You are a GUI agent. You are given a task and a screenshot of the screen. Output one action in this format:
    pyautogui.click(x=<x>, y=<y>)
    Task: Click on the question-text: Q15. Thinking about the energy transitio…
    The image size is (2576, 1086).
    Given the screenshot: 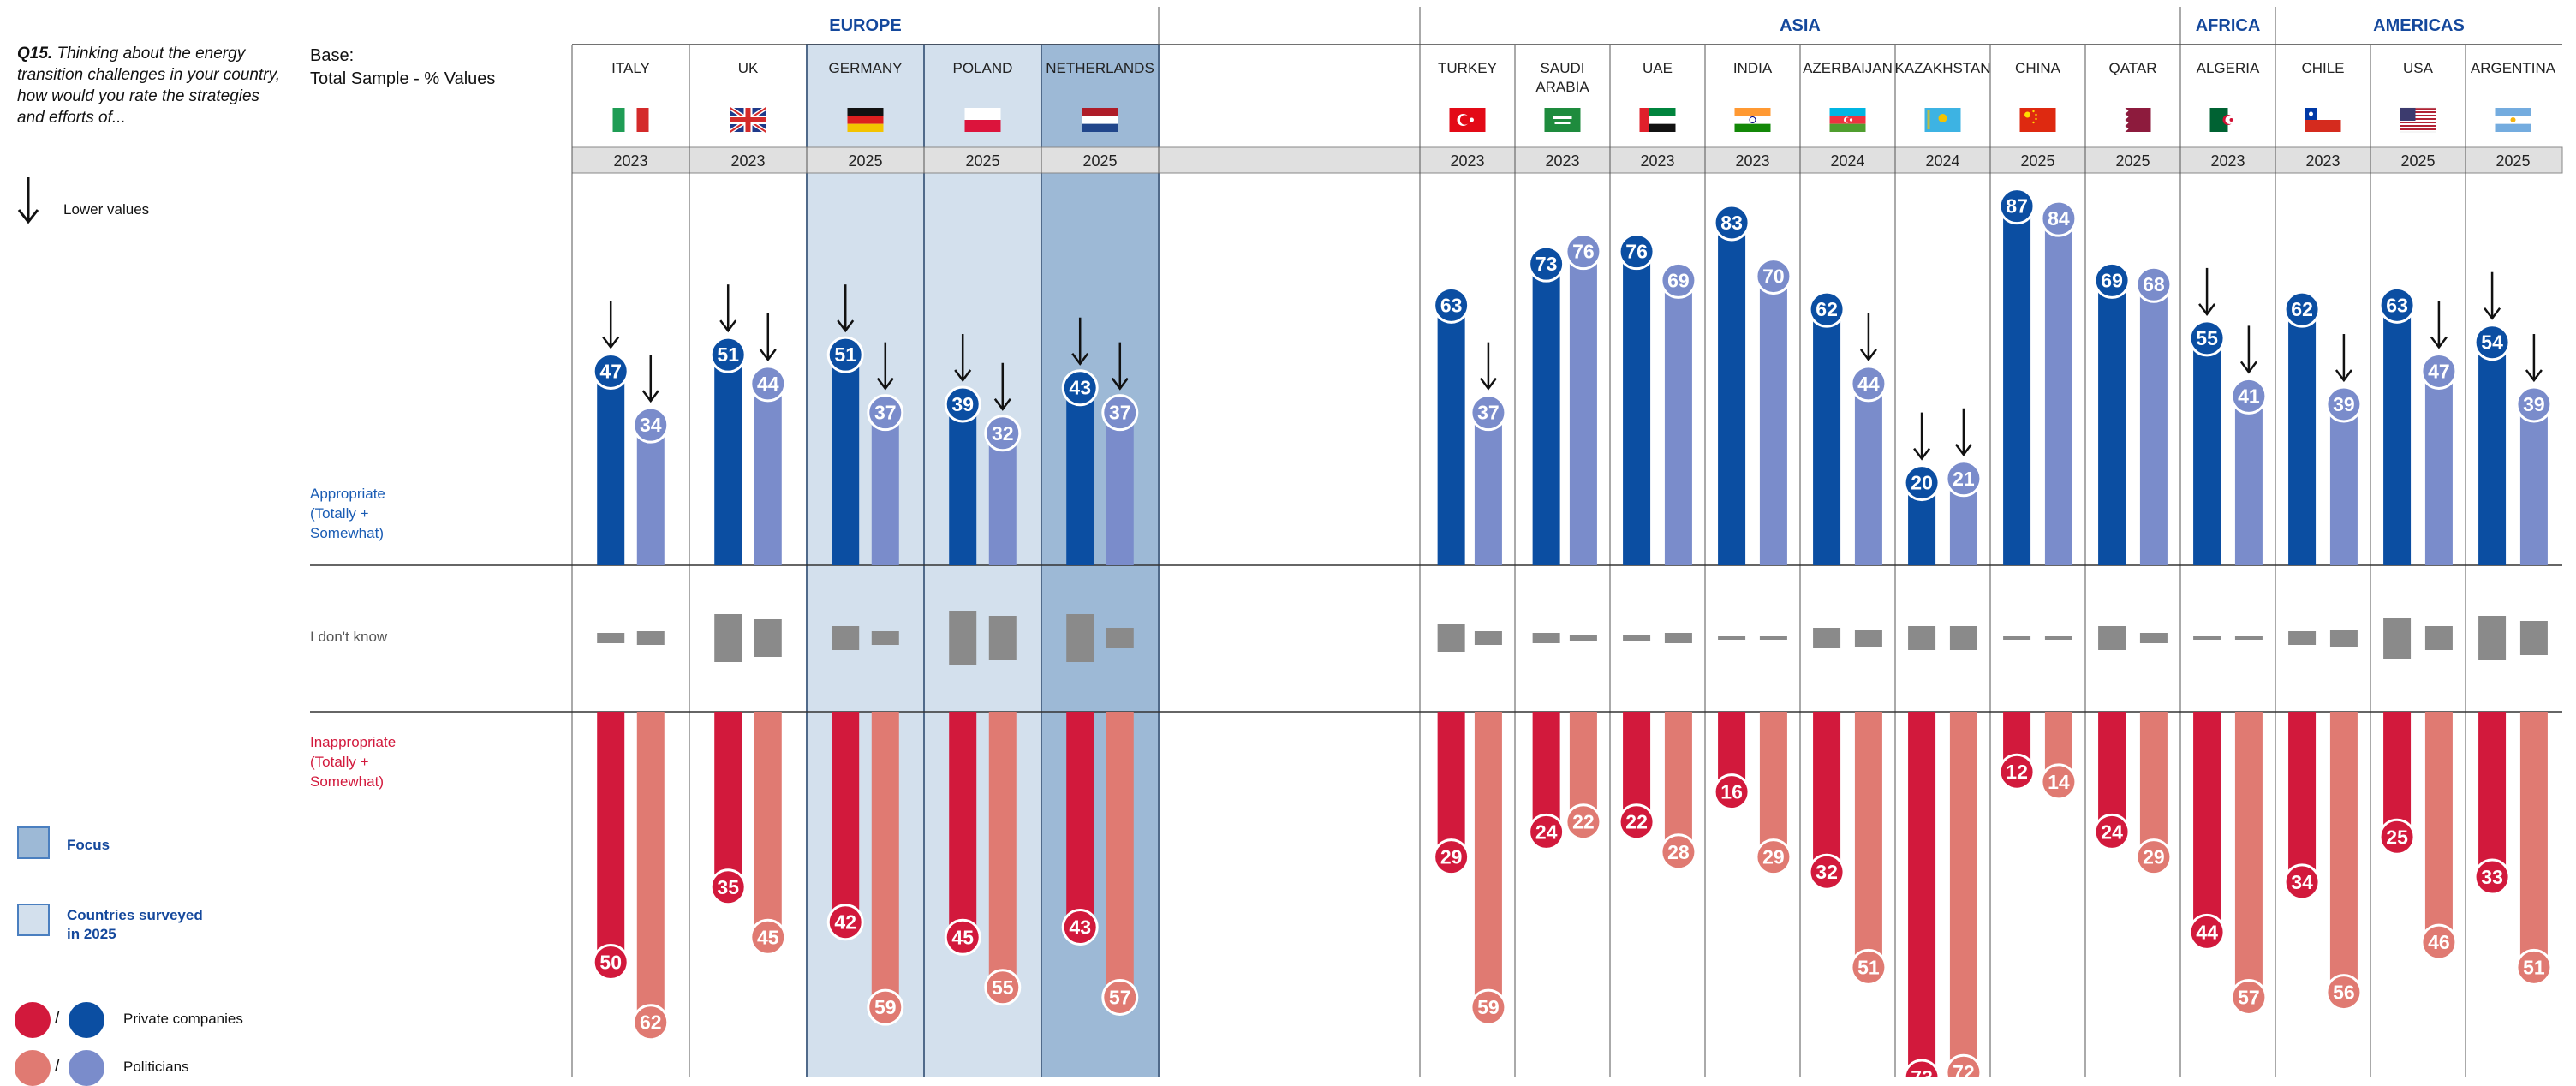 What is the action you would take?
    pyautogui.click(x=154, y=85)
    